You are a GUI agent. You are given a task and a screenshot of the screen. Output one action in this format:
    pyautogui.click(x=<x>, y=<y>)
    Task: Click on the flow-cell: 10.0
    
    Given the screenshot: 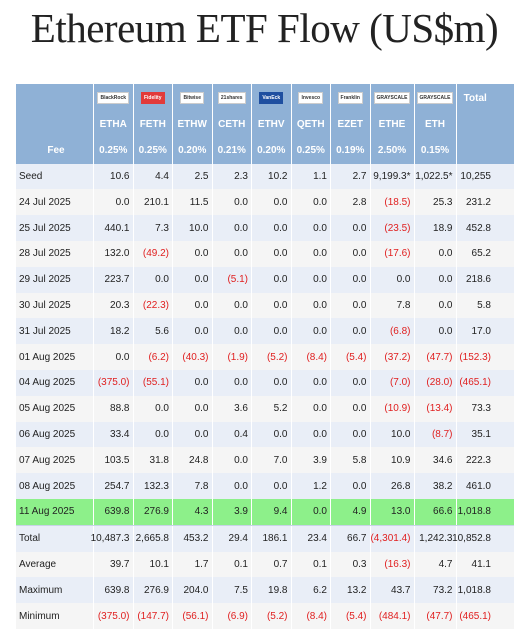 What is the action you would take?
    pyautogui.click(x=391, y=434)
    